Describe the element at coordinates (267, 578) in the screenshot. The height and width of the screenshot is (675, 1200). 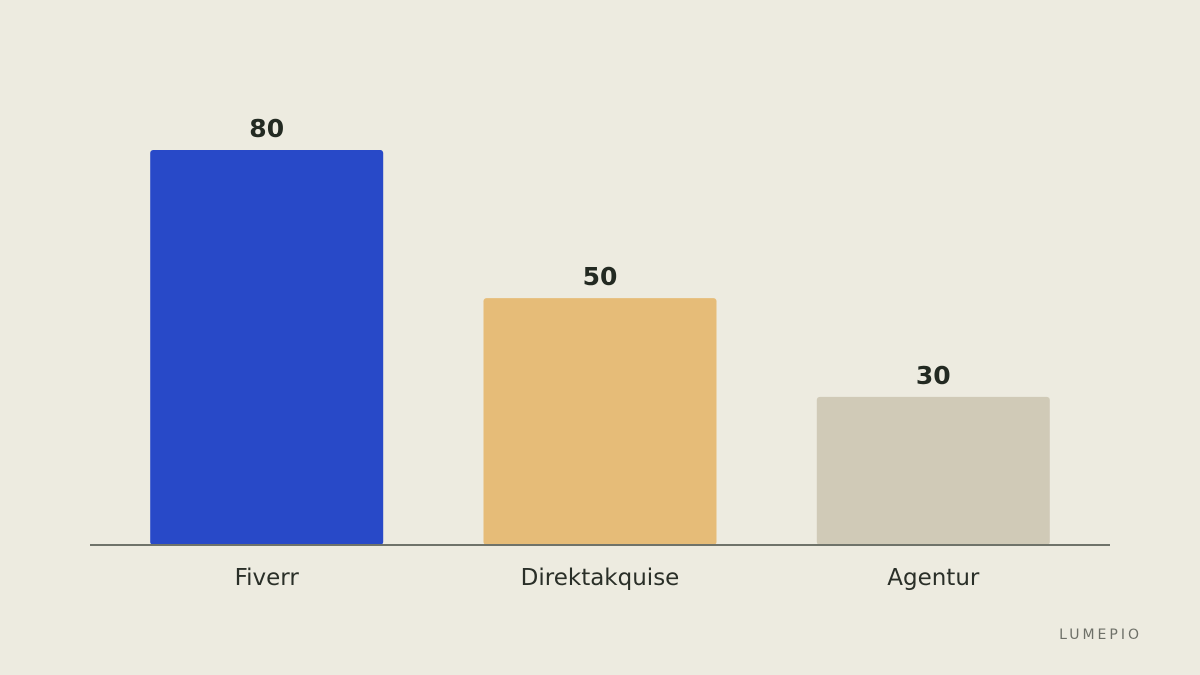
I see `category-label-fiverr: Fiverr` at that location.